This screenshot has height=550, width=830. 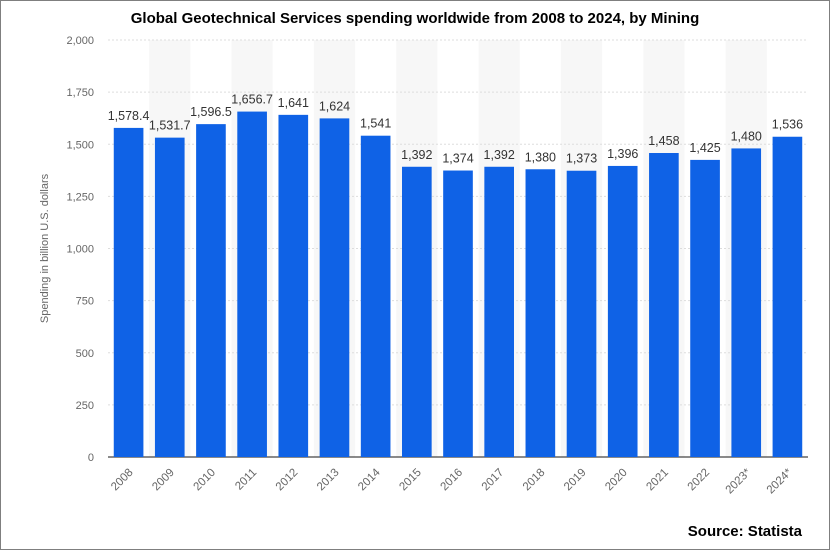 What do you see at coordinates (80, 93) in the screenshot?
I see `y-tick-label: 1,750` at bounding box center [80, 93].